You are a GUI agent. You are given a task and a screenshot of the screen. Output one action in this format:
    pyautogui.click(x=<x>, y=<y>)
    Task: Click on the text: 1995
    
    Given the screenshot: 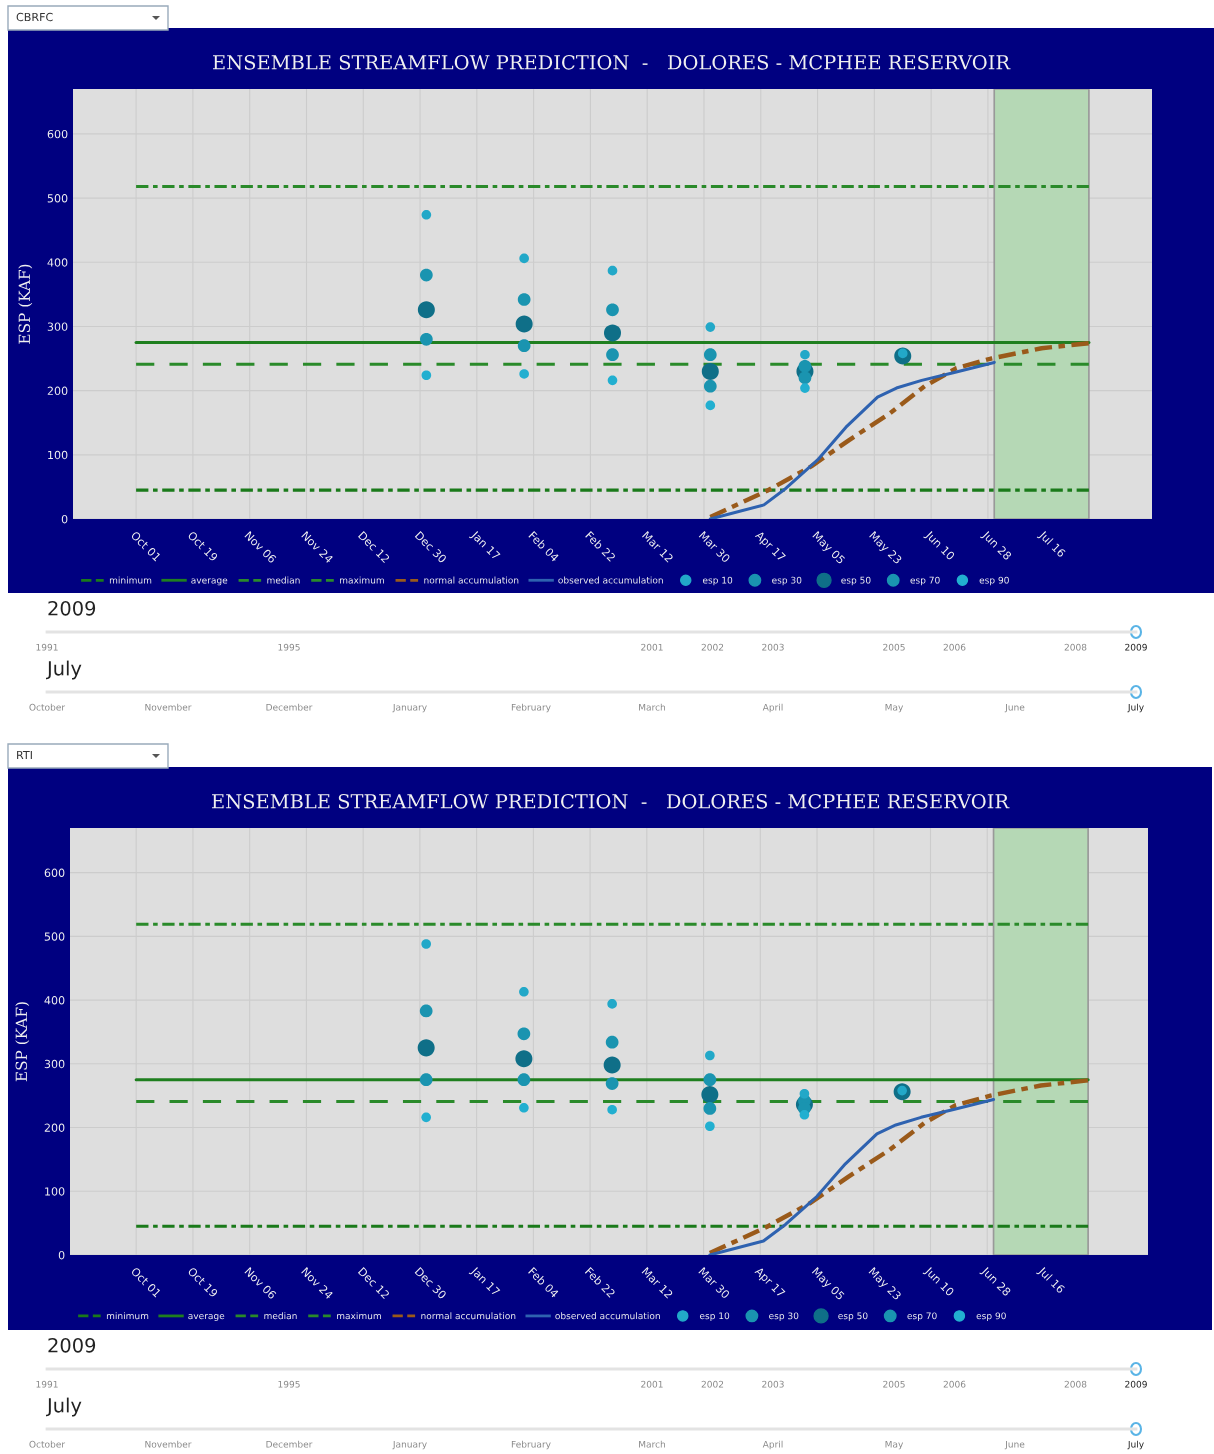 What is the action you would take?
    pyautogui.click(x=289, y=1384)
    